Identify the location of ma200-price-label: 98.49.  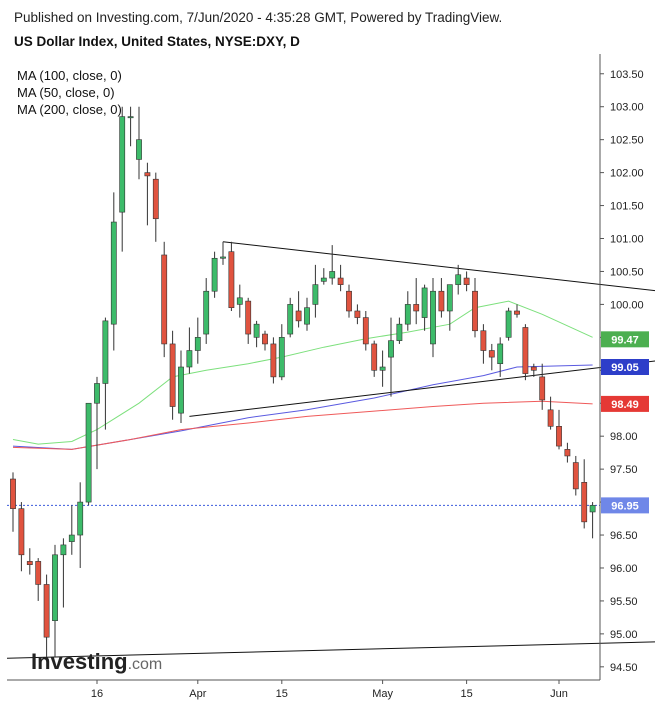
(625, 403).